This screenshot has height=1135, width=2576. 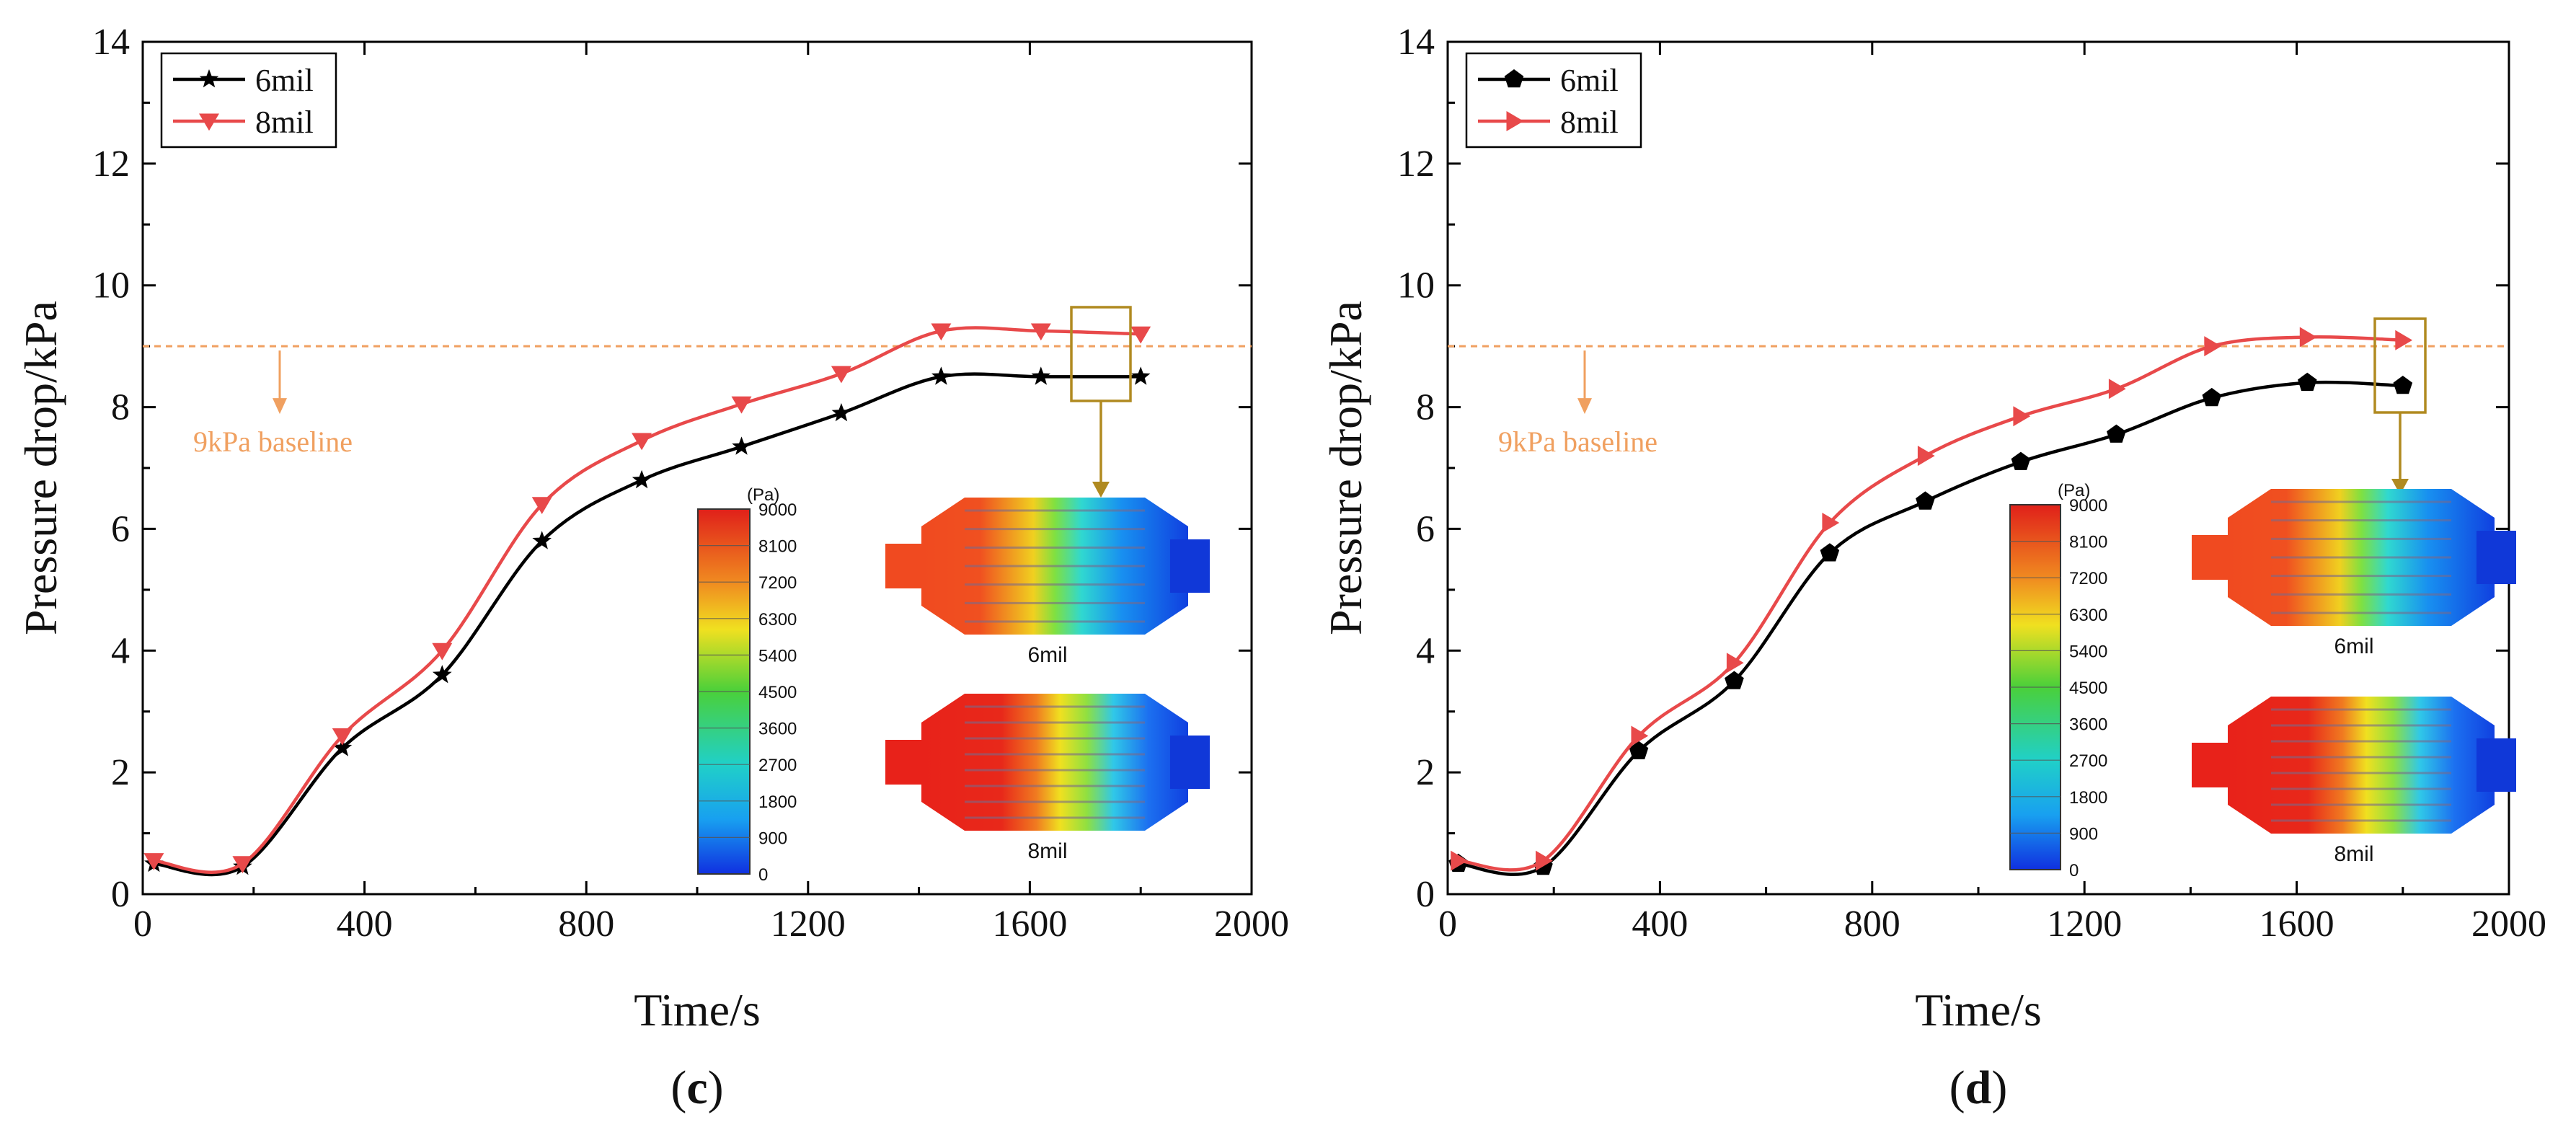 What do you see at coordinates (142, 924) in the screenshot?
I see `x-tick-label: 0` at bounding box center [142, 924].